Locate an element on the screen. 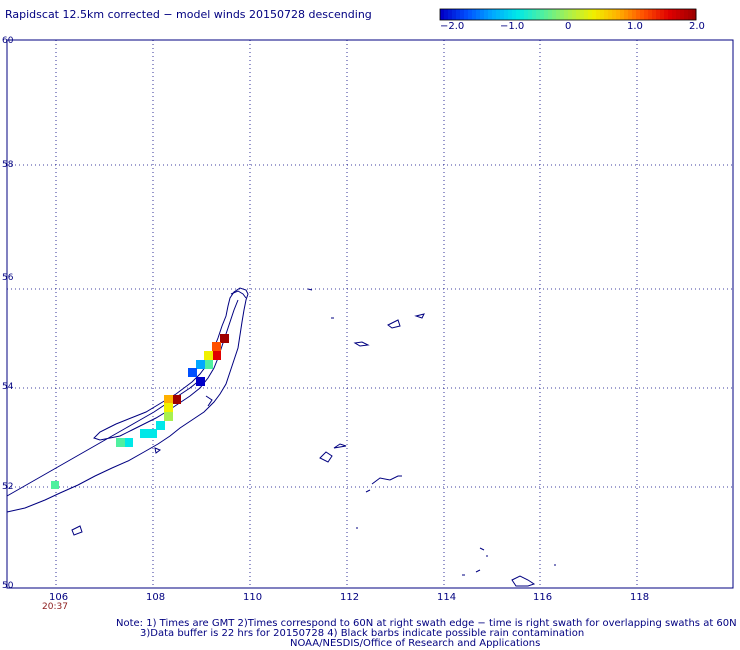 Image resolution: width=740 pixels, height=650 pixels. colorbar-label: 2.0 is located at coordinates (697, 26).